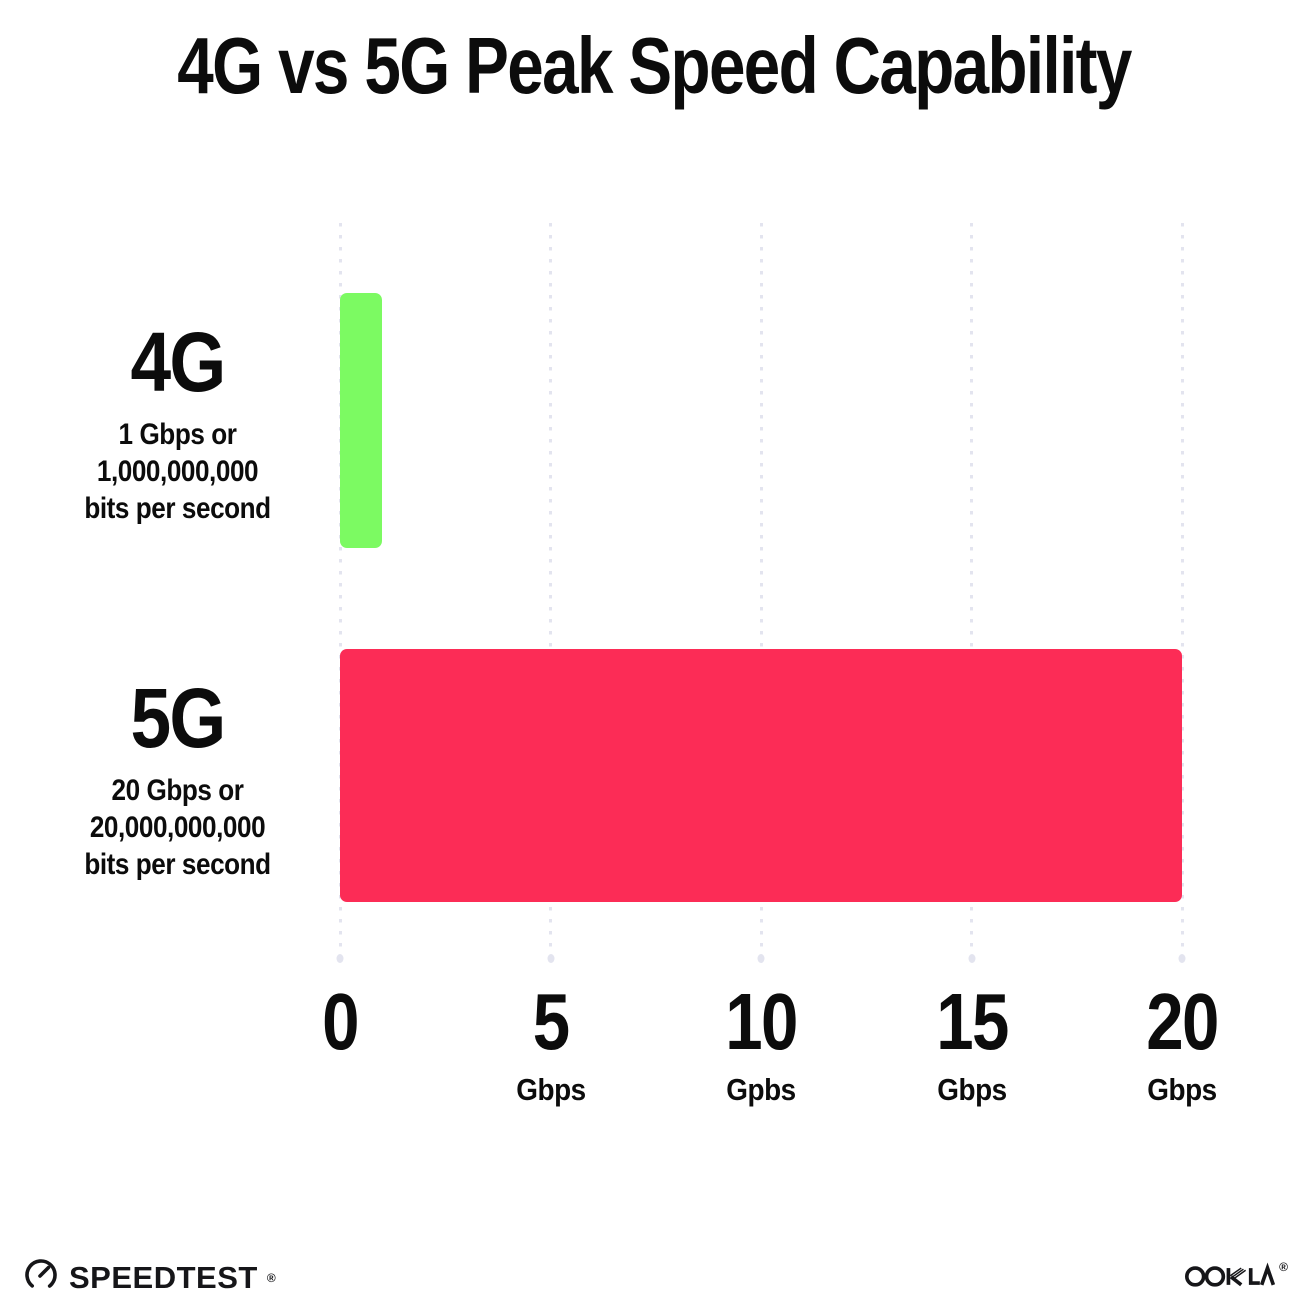  I want to click on x-tick-10-unit: Gpbs, so click(761, 1089).